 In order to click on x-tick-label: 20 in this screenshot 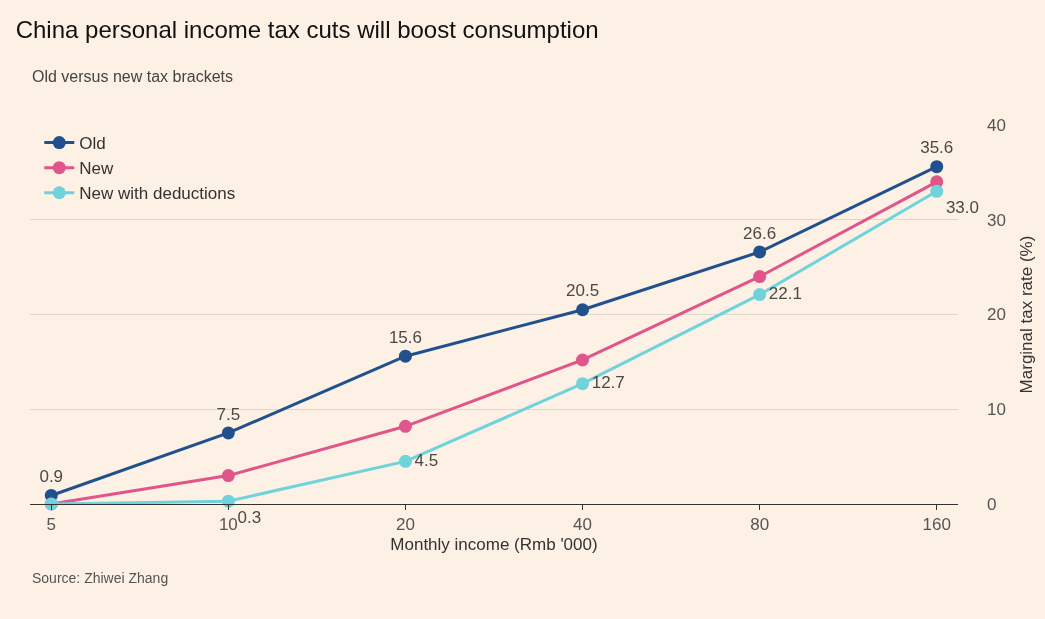, I will do `click(405, 525)`.